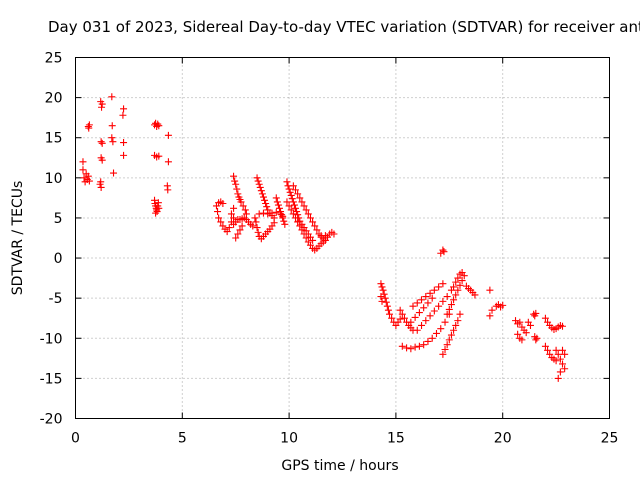 The width and height of the screenshot is (640, 480). I want to click on x-tick-labels: 0 5 10 15 20 25, so click(344, 439).